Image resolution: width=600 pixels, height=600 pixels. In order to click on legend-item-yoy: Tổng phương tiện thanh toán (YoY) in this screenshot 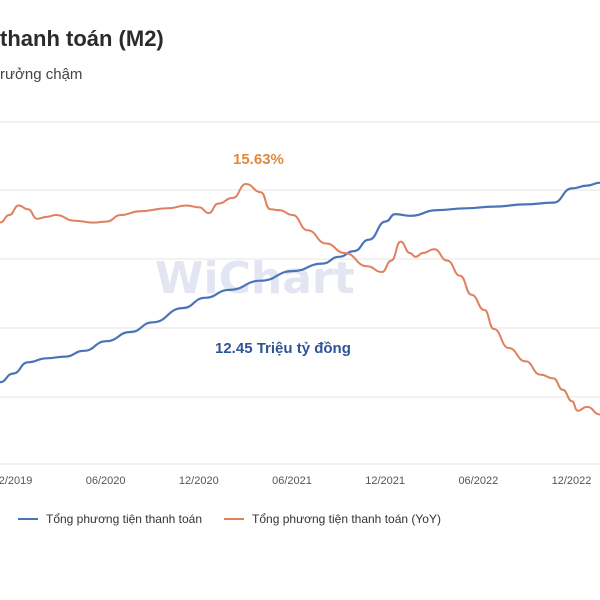, I will do `click(332, 519)`.